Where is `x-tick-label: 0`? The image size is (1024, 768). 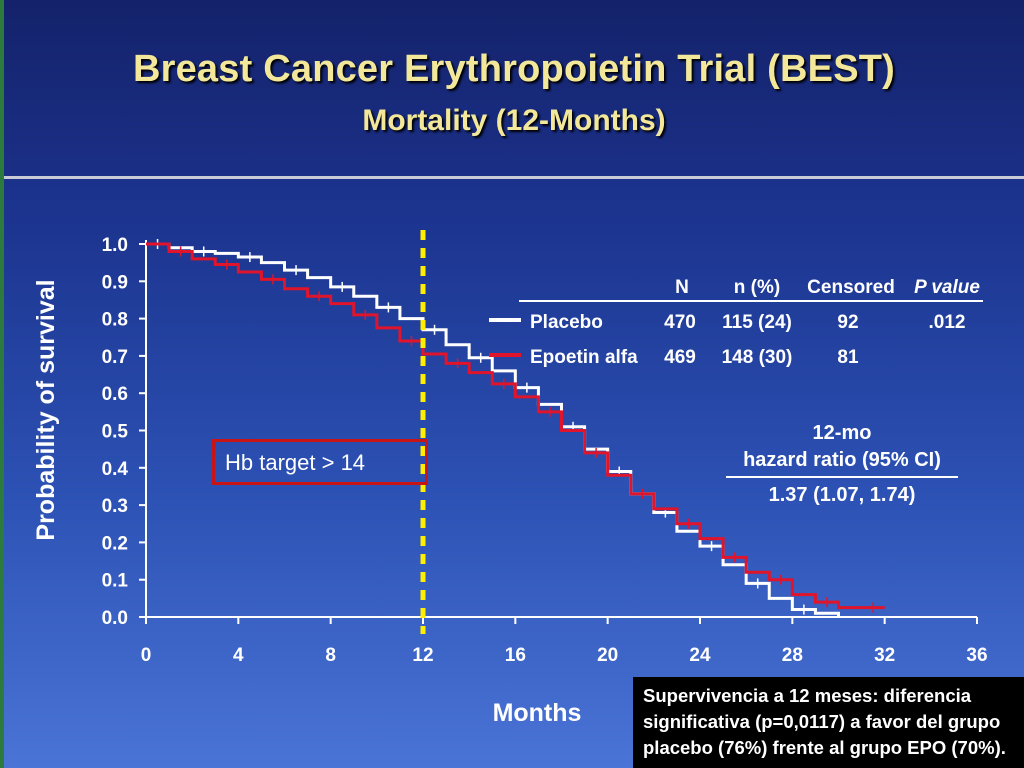
x-tick-label: 0 is located at coordinates (146, 655).